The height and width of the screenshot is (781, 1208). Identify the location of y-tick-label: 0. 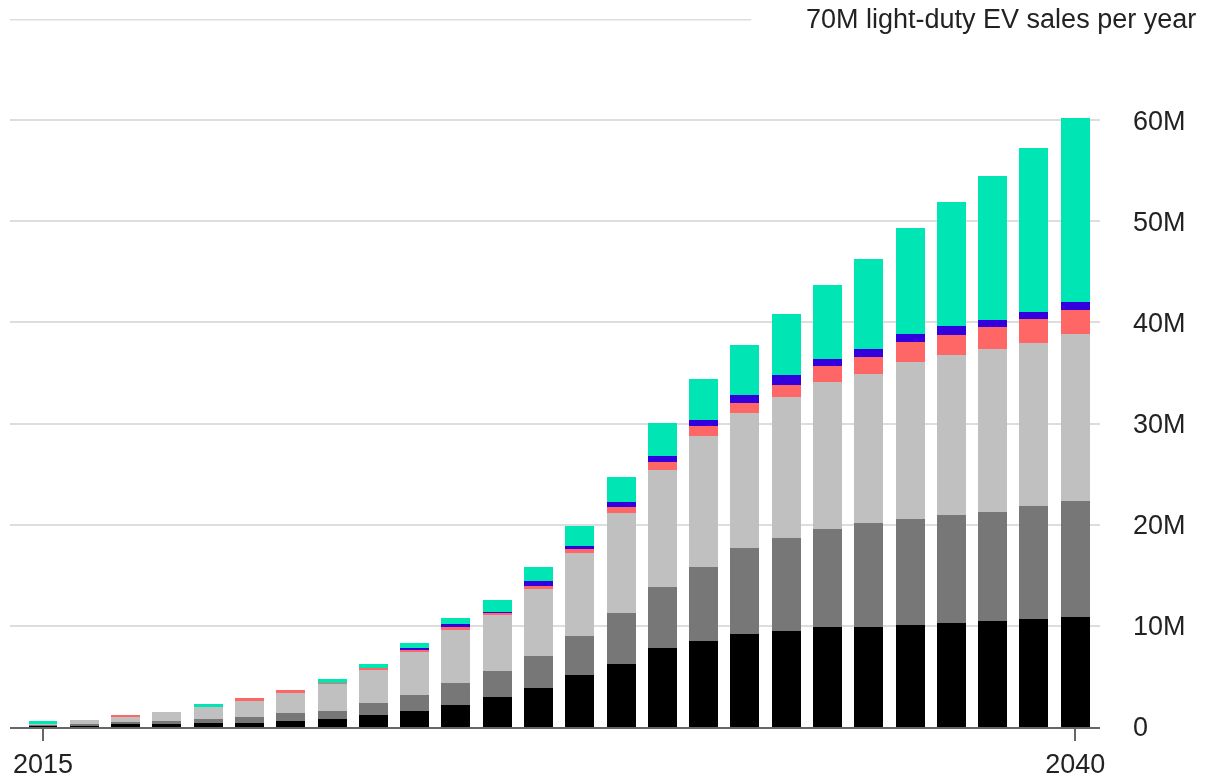
(1141, 727).